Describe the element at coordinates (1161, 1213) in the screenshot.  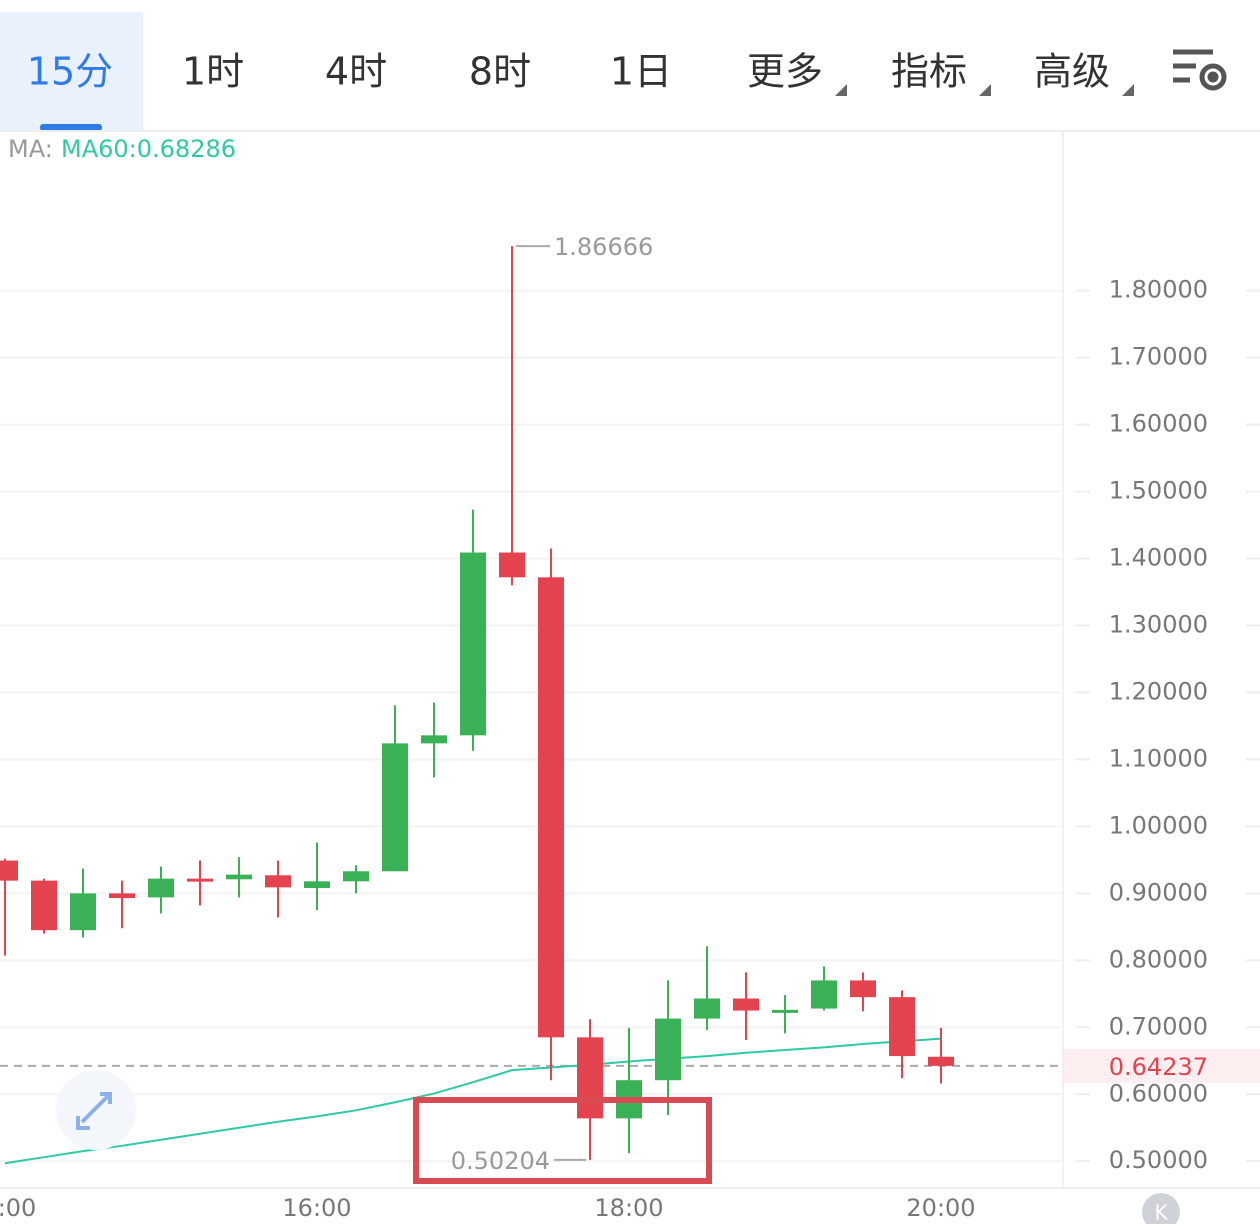
I see `logo: K` at that location.